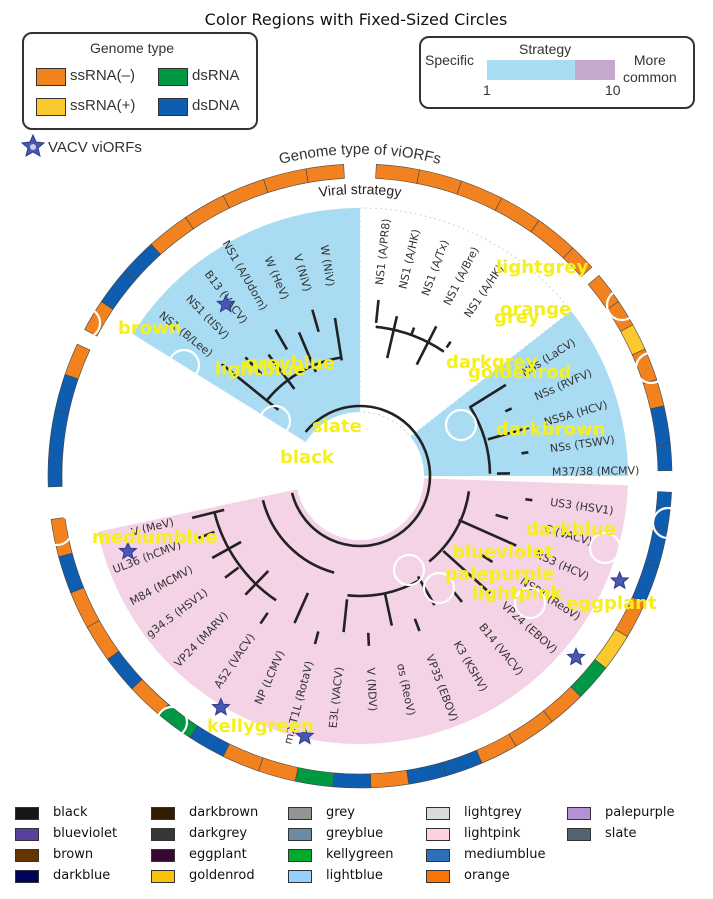  I want to click on dsrna-label: dsRNA, so click(216, 75).